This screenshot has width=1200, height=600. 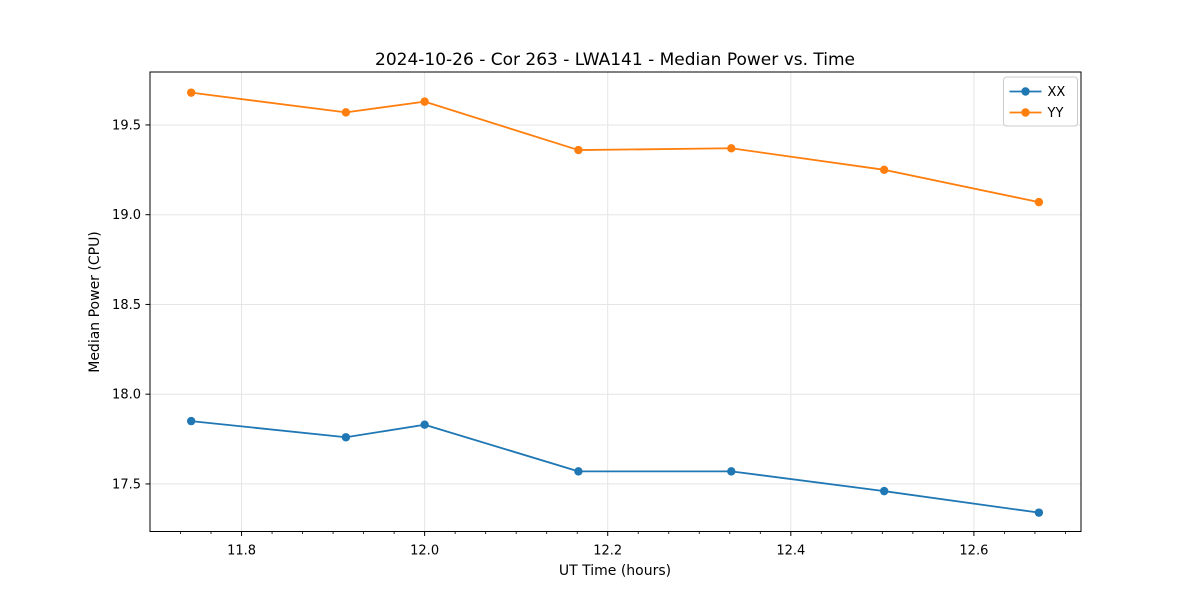 What do you see at coordinates (126, 395) in the screenshot?
I see `y-tick-label: 18.0` at bounding box center [126, 395].